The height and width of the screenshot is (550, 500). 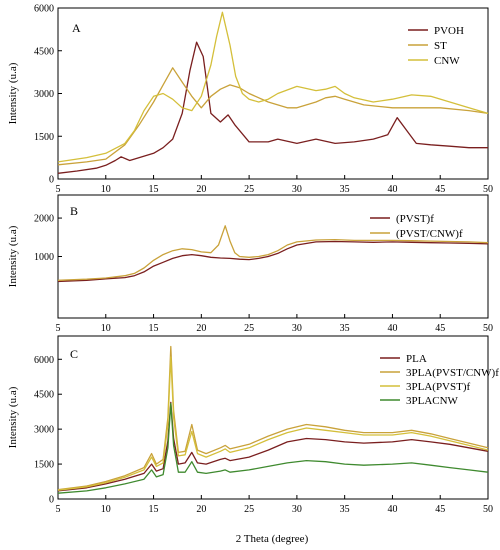 I want to click on legend-label: (PVST/CNW)f, so click(x=429, y=234).